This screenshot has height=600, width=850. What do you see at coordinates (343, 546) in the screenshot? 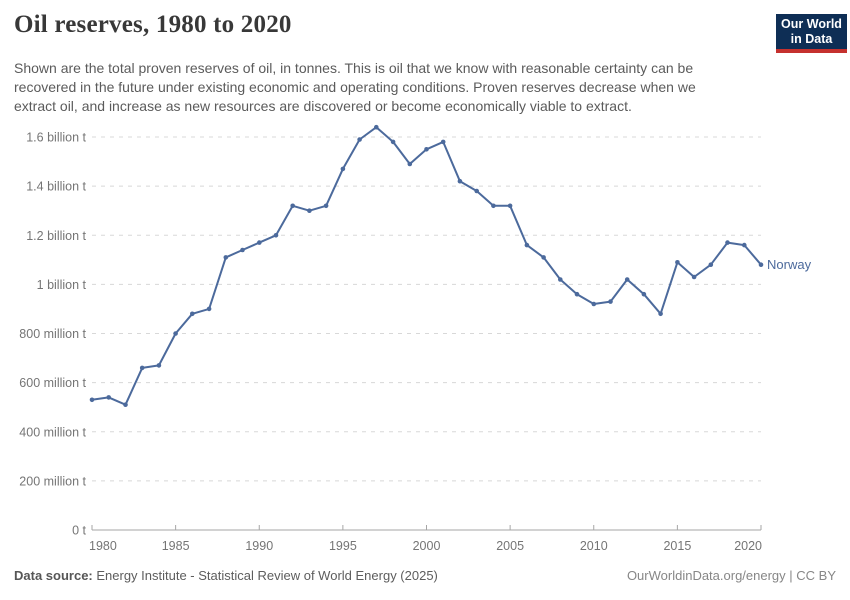
I see `x-axis-tick-label: 1995` at bounding box center [343, 546].